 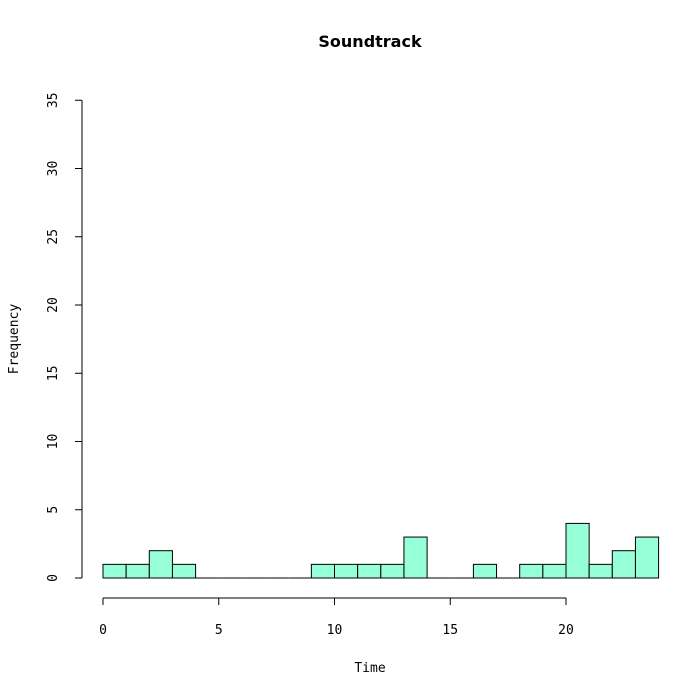 I want to click on y-tick-label: 20, so click(x=53, y=305).